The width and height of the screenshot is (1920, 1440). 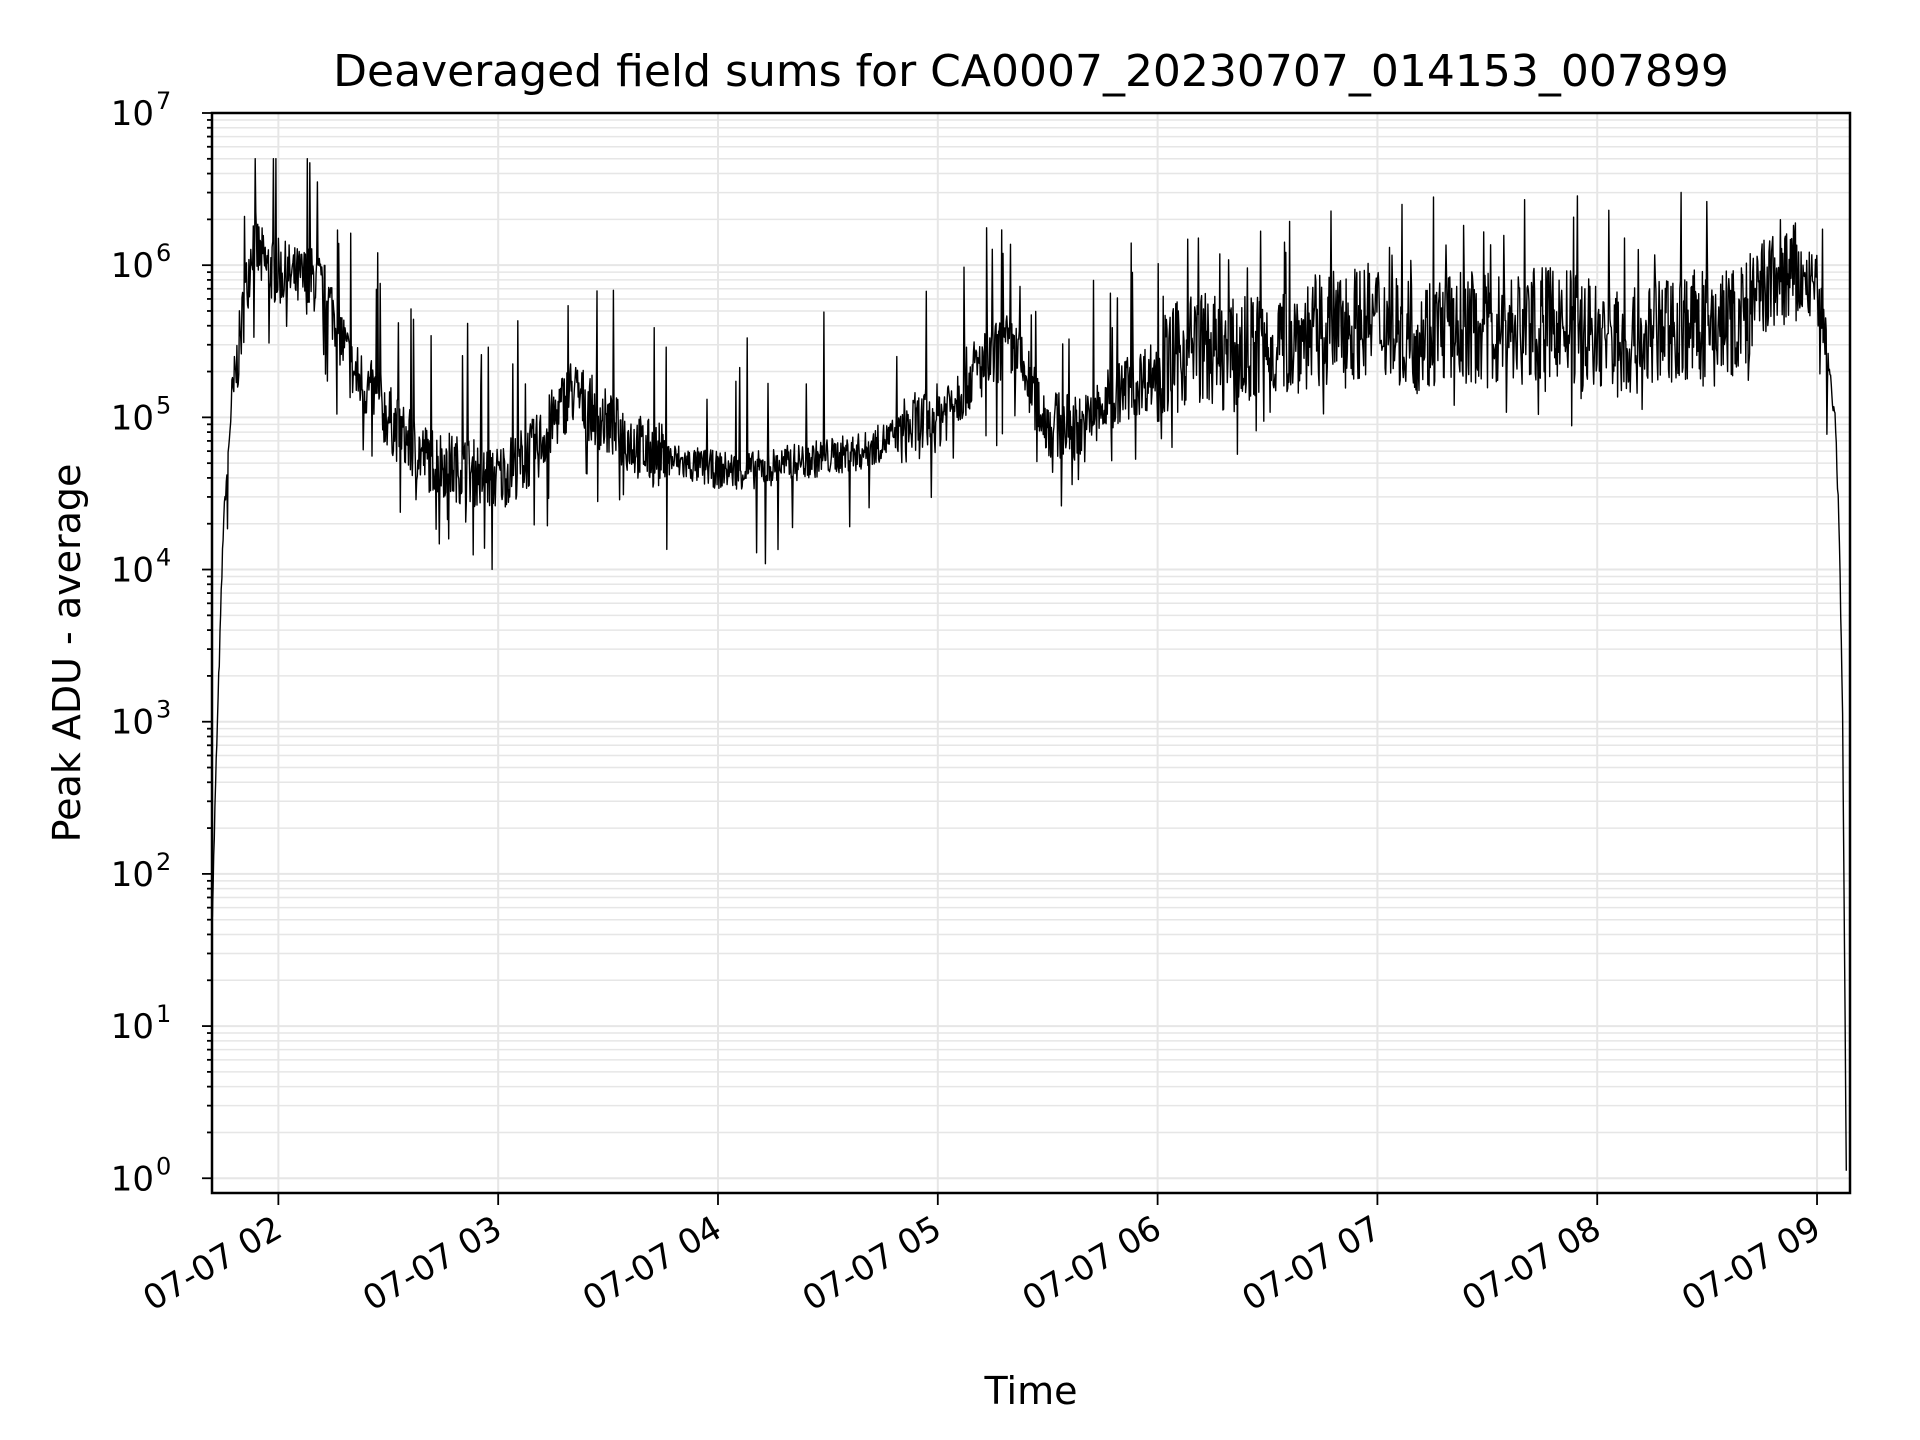 I want to click on y-tick-exponent: 7, so click(x=163, y=101).